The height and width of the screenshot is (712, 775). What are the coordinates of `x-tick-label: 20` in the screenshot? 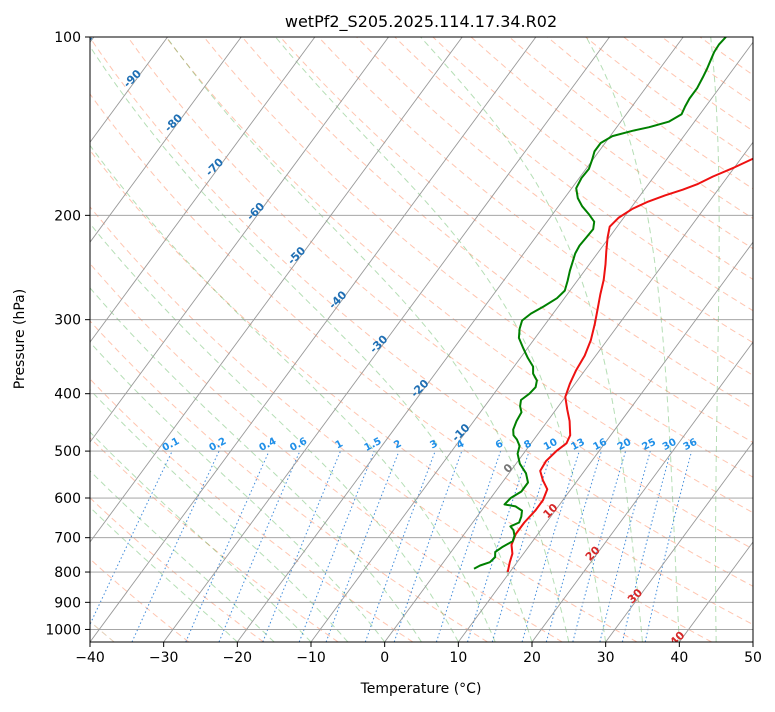 It's located at (532, 658).